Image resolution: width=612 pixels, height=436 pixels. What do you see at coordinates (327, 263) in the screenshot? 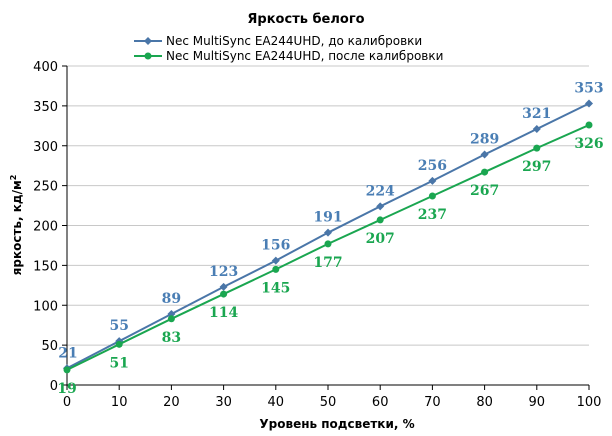
I see `data-label: 177` at bounding box center [327, 263].